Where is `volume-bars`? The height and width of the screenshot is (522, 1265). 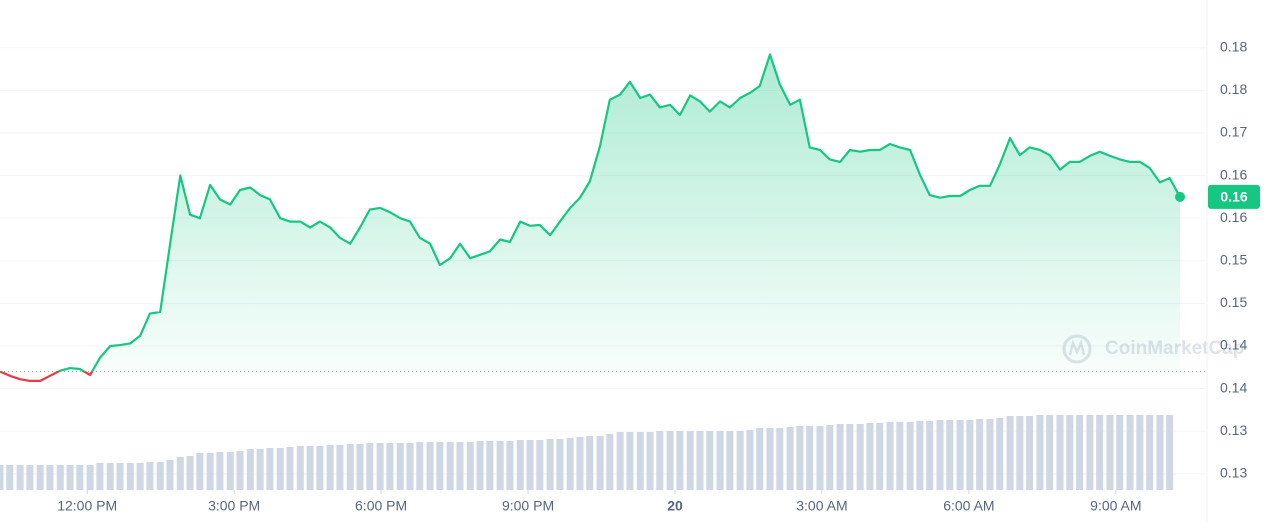
volume-bars is located at coordinates (587, 452).